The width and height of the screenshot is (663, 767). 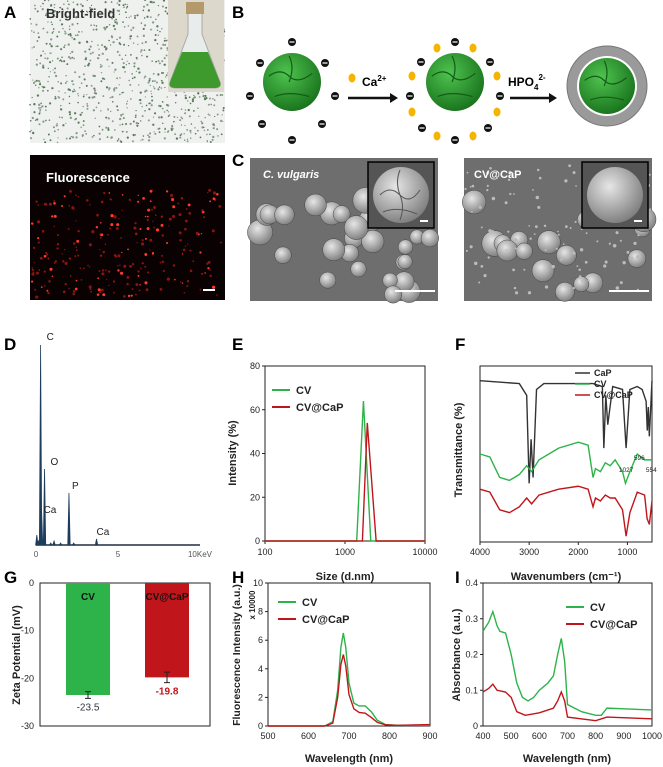 What do you see at coordinates (238, 577) in the screenshot?
I see `panel-letter-h: H` at bounding box center [238, 577].